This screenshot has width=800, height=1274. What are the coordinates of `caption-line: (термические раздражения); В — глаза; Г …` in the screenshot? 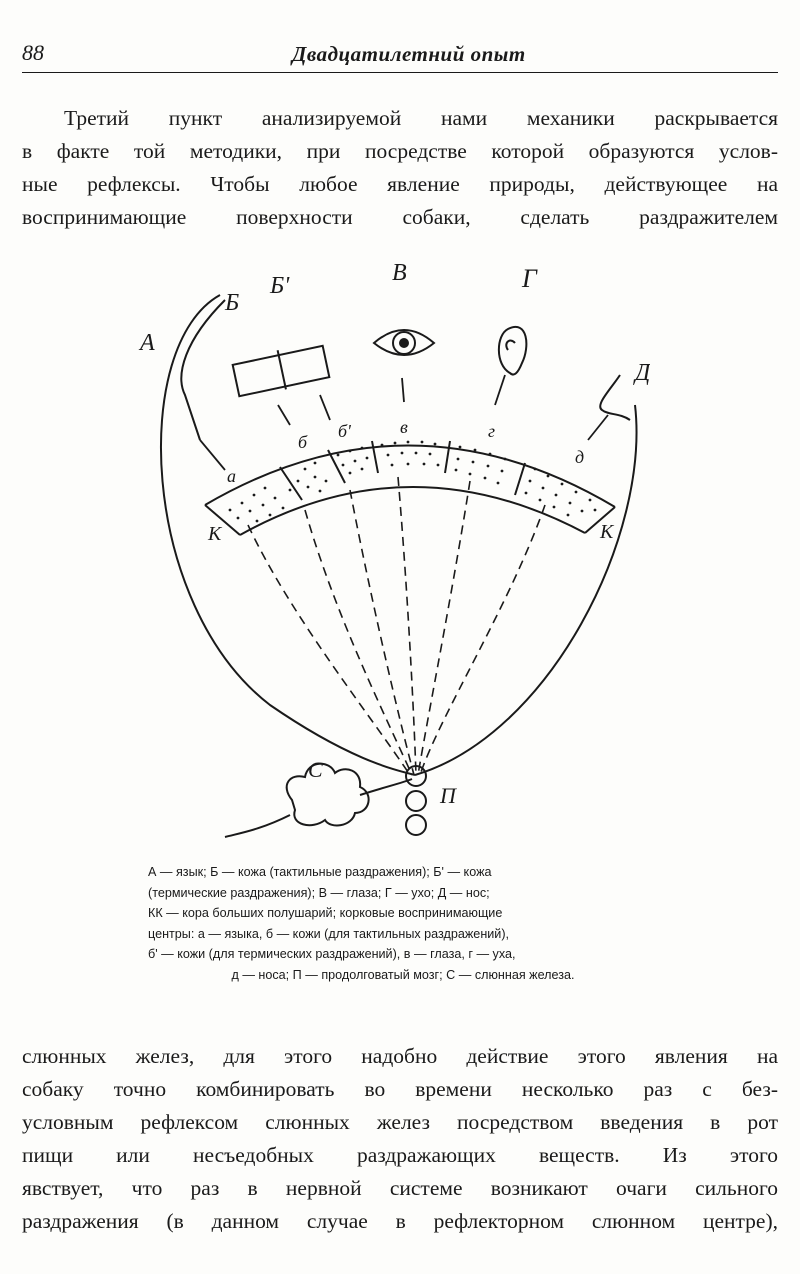 It's located at (319, 892).